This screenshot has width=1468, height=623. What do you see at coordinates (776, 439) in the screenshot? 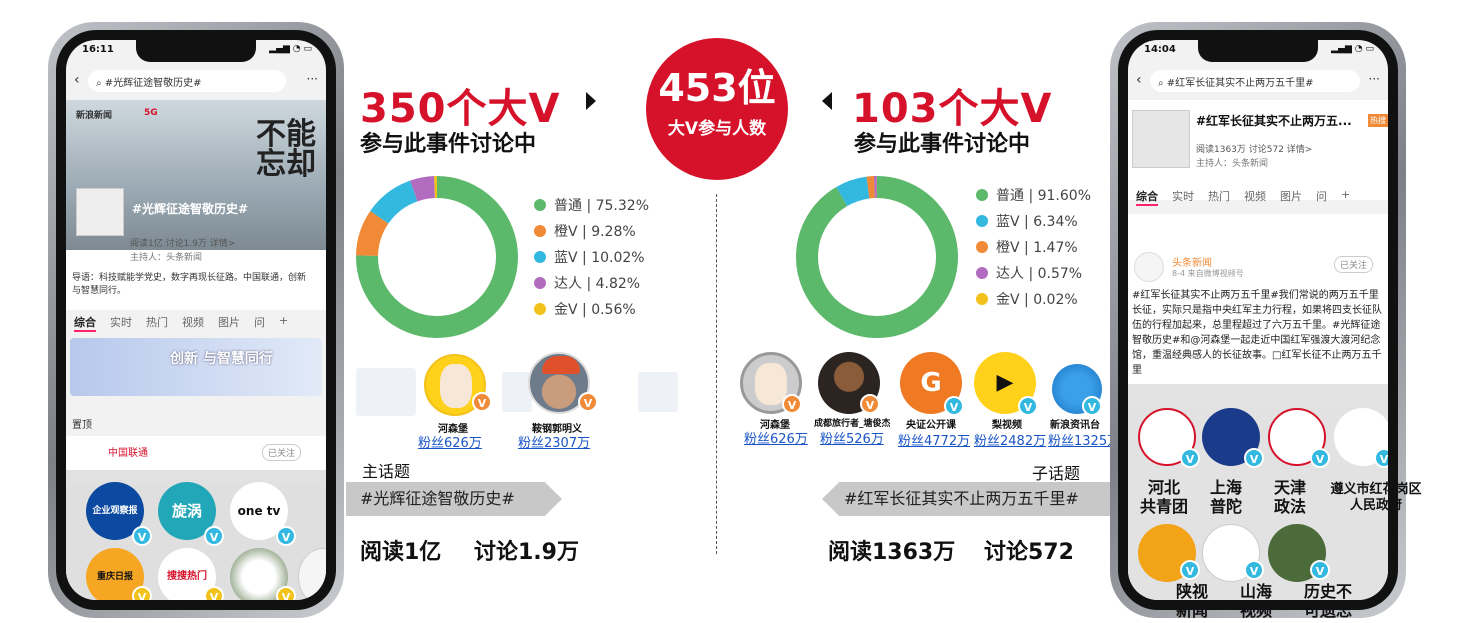
I see `influencer-fans-r0: 粉丝626万` at bounding box center [776, 439].